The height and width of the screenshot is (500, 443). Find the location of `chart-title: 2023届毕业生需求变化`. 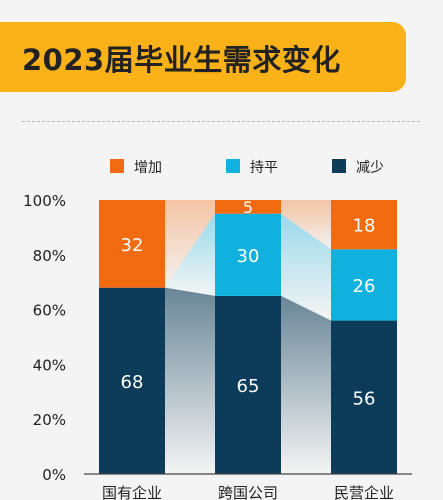

chart-title: 2023届毕业生需求变化 is located at coordinates (181, 60).